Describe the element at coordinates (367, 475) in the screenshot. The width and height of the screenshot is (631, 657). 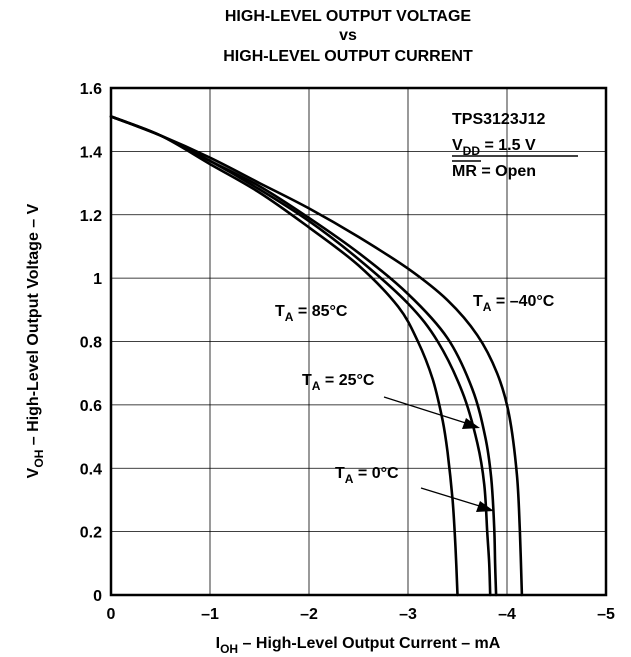
I see `label-0c: TA = 0°C` at that location.